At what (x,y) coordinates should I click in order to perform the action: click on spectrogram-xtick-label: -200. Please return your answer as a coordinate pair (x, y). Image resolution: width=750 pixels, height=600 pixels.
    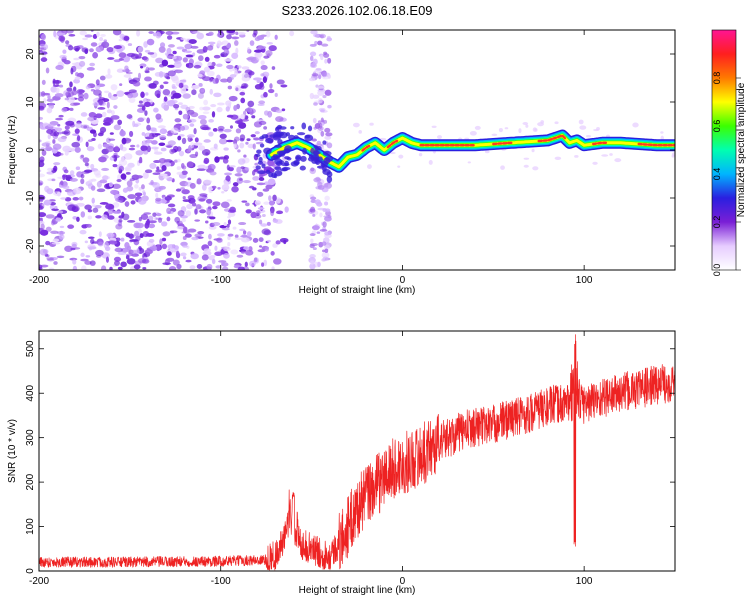
    Looking at the image, I should click on (39, 280).